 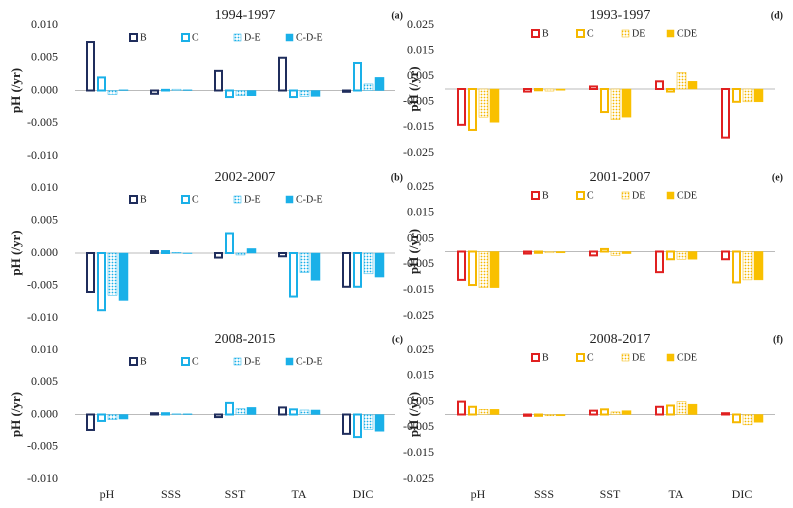 What do you see at coordinates (245, 15) in the screenshot?
I see `chart-title: 1994-1997` at bounding box center [245, 15].